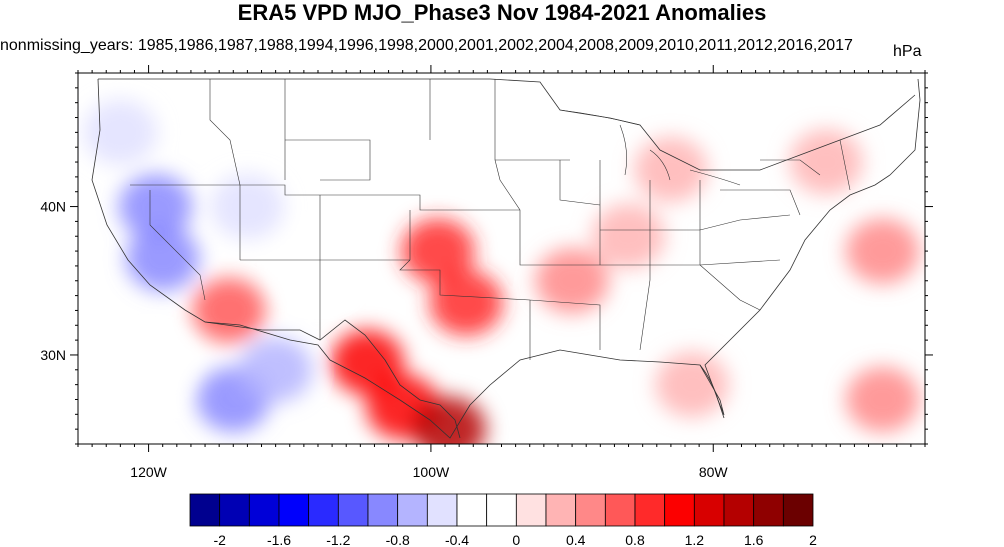 Image resolution: width=1004 pixels, height=547 pixels. I want to click on great-lakes-outline, so click(650, 147).